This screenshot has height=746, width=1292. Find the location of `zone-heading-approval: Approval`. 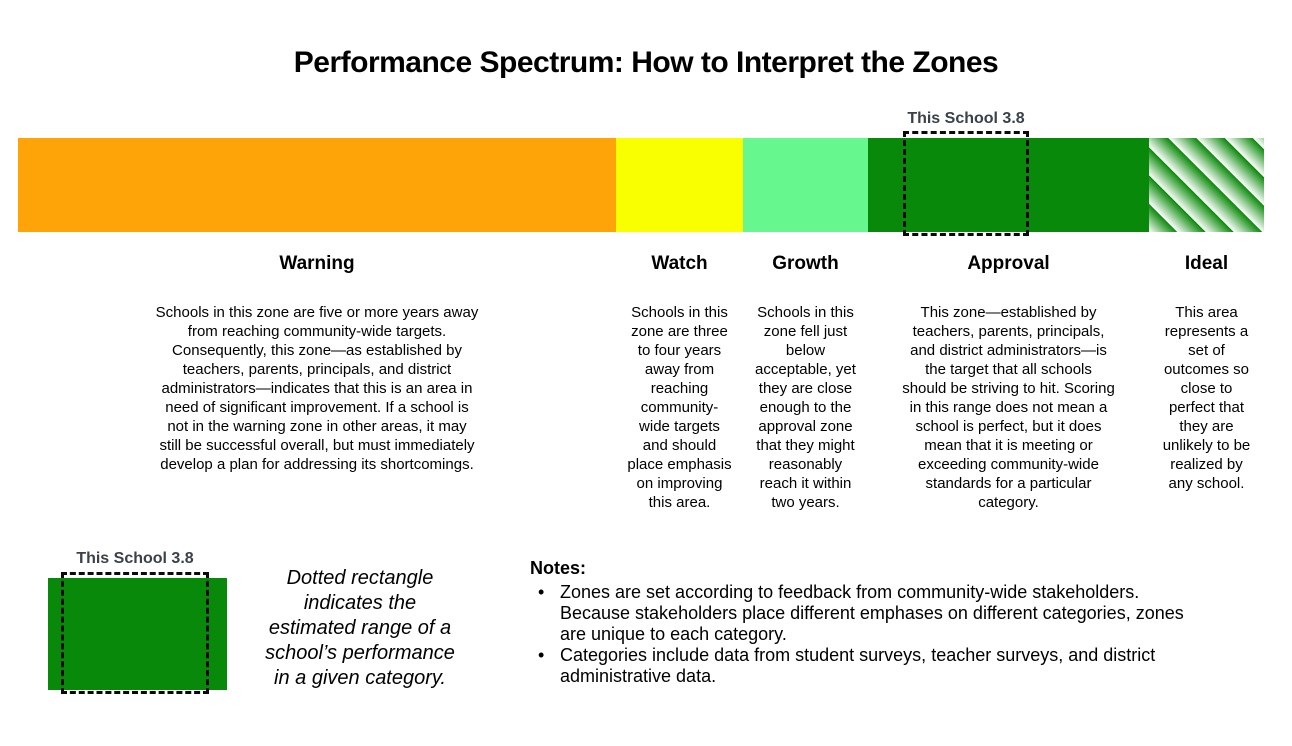

zone-heading-approval: Approval is located at coordinates (1008, 263).